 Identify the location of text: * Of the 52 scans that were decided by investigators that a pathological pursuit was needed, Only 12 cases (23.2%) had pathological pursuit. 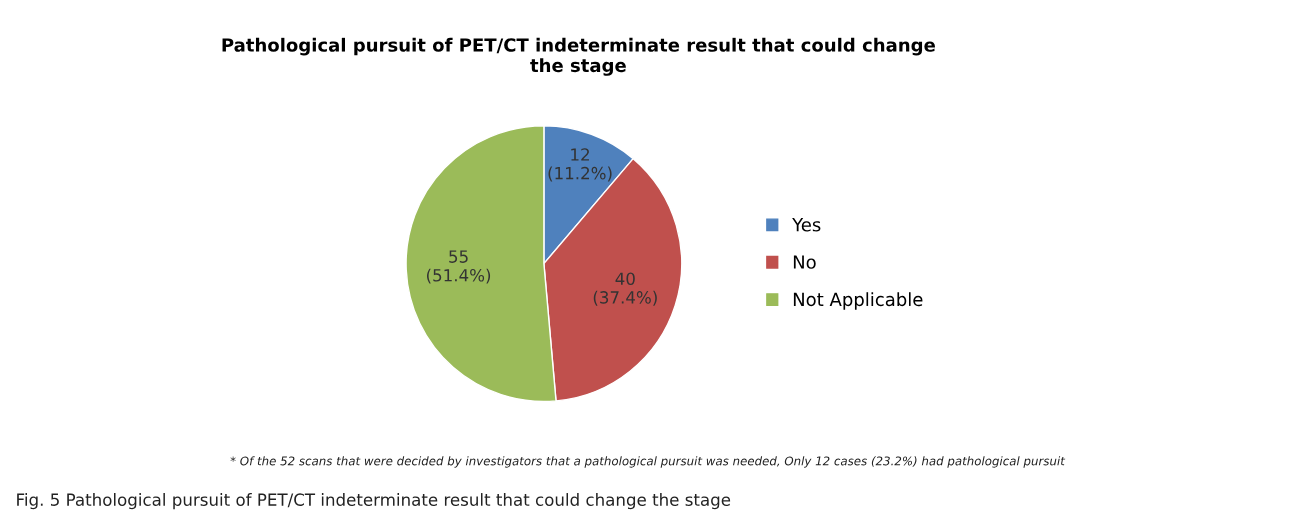
(648, 462).